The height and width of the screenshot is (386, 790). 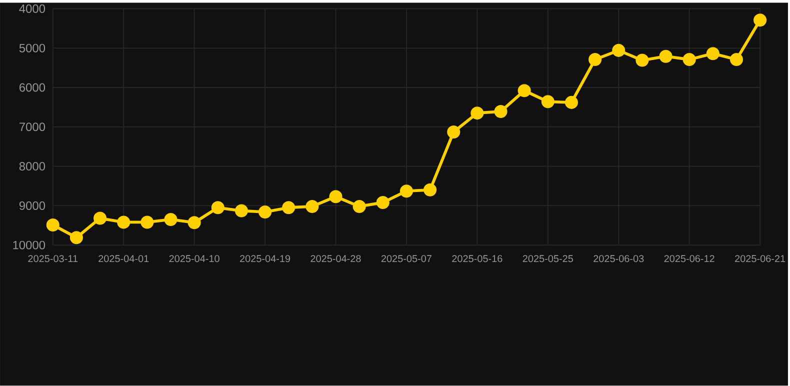 I want to click on x-tick-label: 2025-05-16, so click(x=477, y=258).